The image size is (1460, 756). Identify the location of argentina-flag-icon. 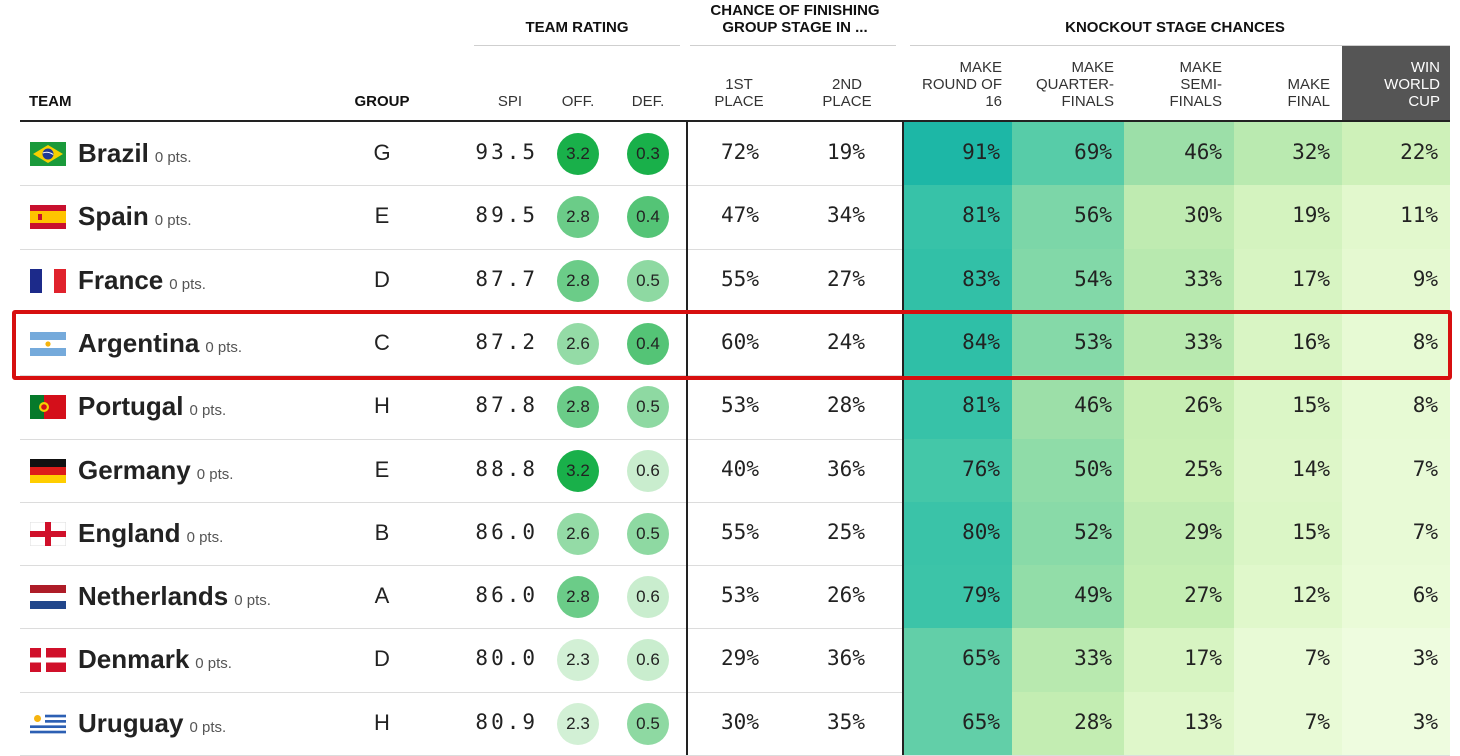
(48, 343).